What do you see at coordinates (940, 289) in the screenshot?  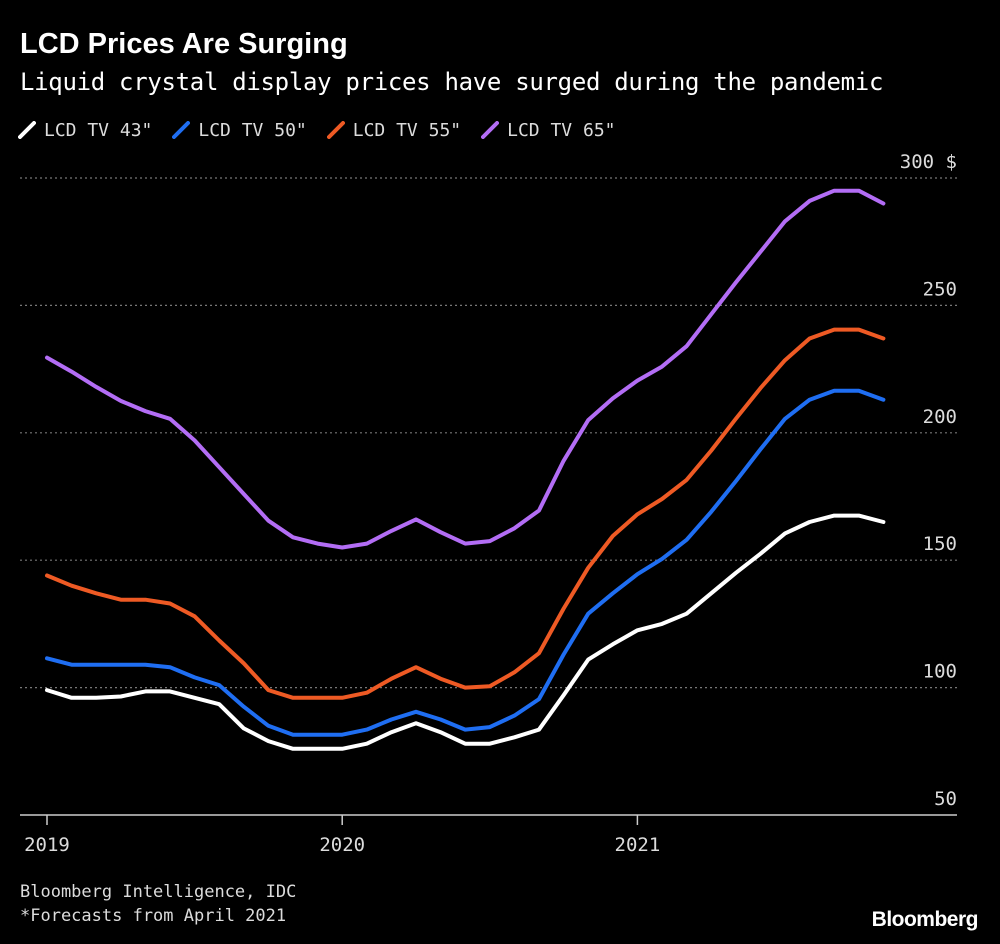 I see `y-tick-label-250: 250` at bounding box center [940, 289].